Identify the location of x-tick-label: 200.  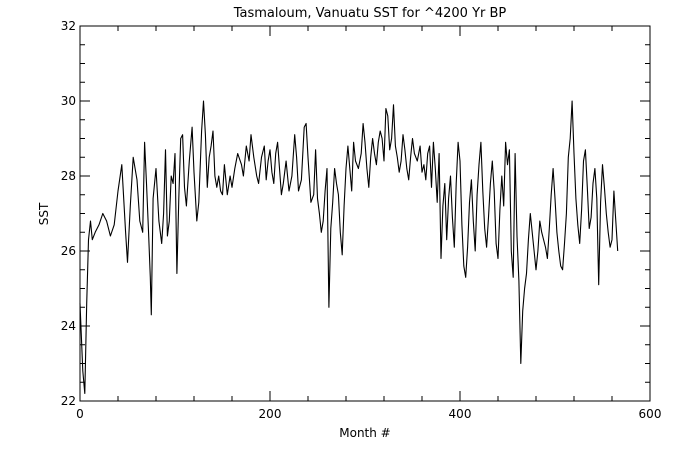
(270, 414).